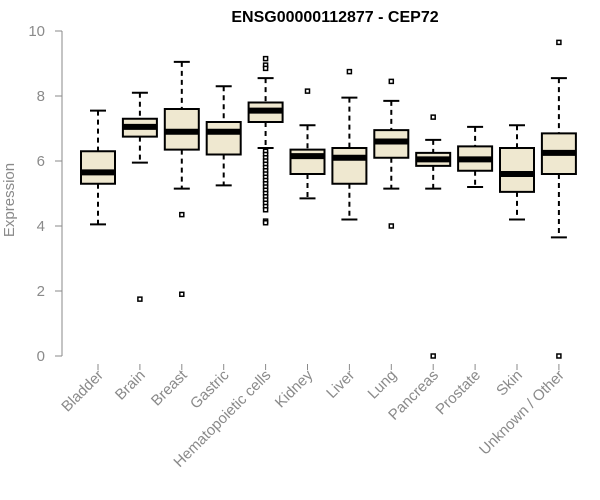  What do you see at coordinates (130, 385) in the screenshot?
I see `x-tick-label: Brain` at bounding box center [130, 385].